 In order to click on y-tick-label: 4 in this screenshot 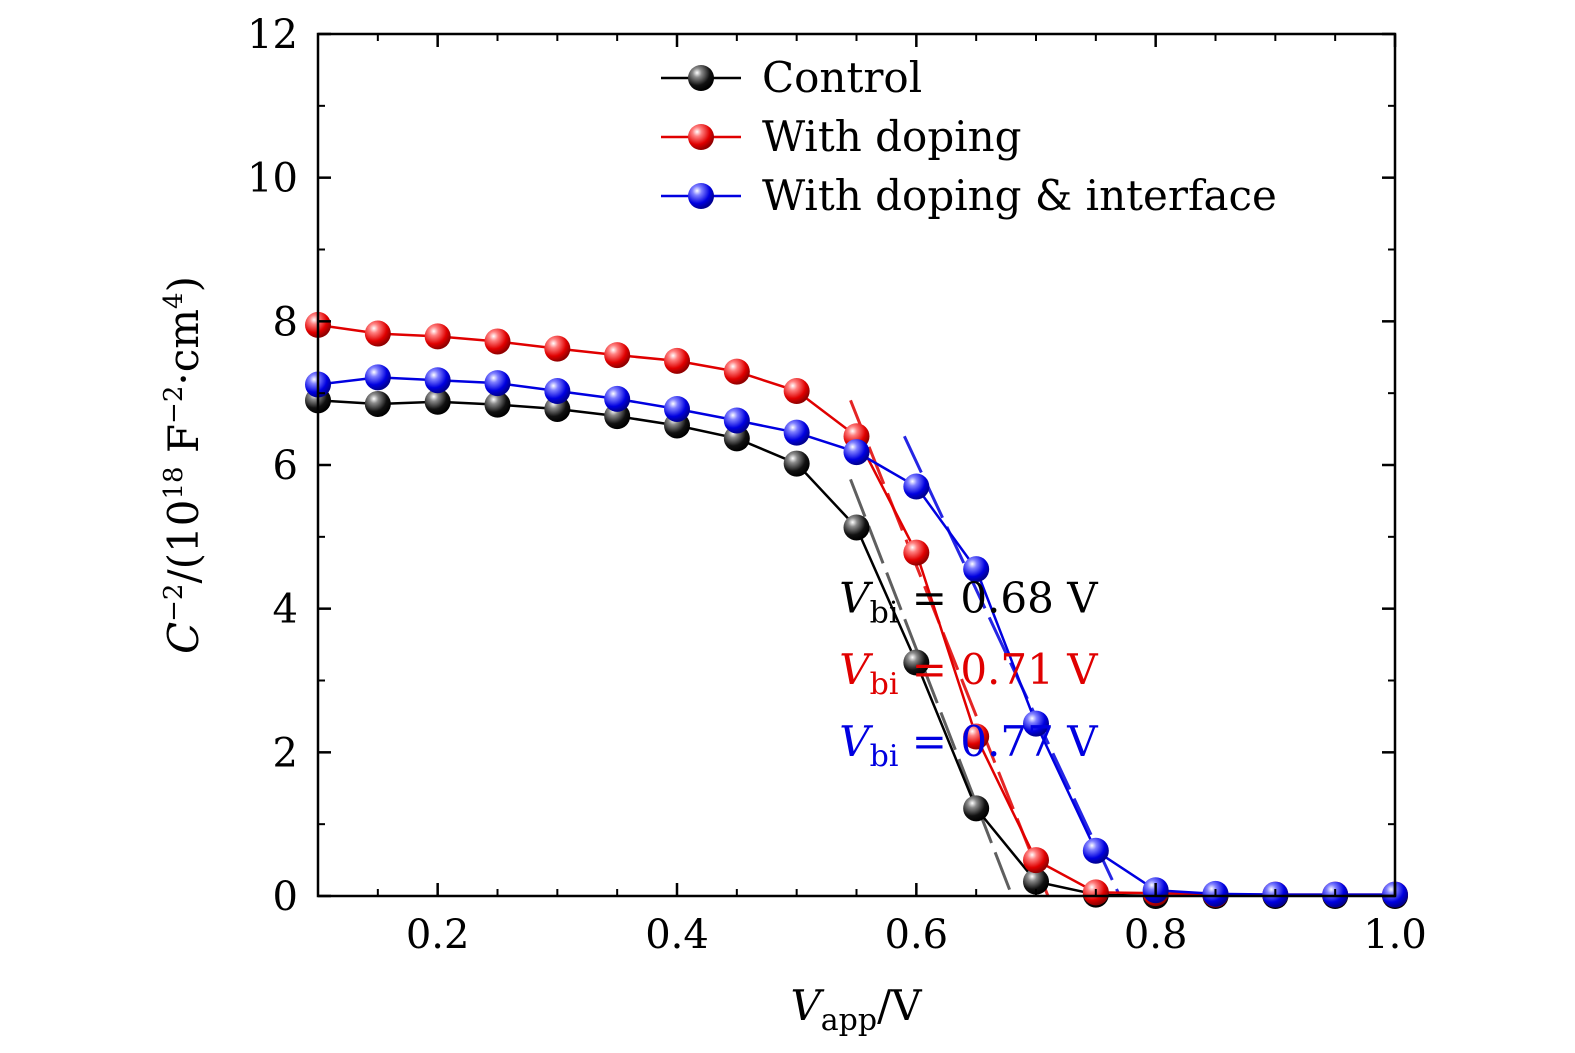, I will do `click(285, 610)`.